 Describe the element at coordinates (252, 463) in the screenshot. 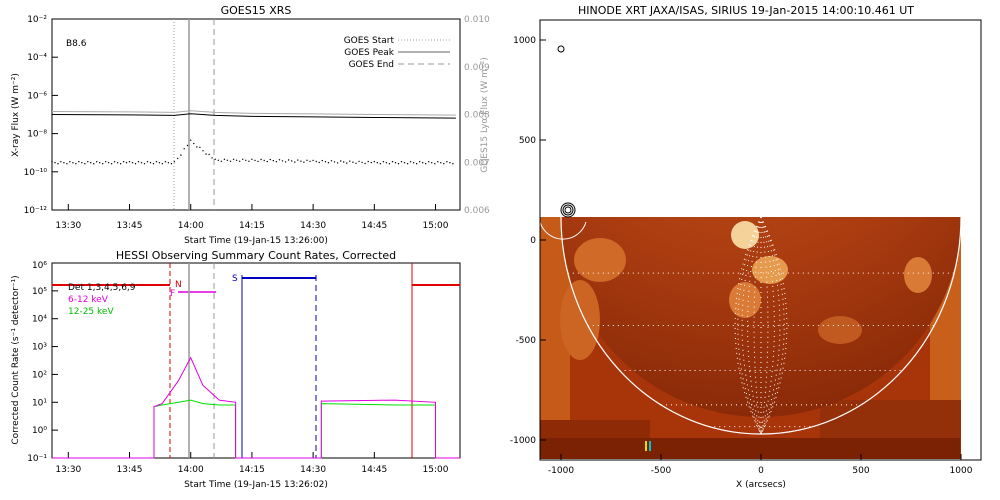

I see `hessi-x-ticks: 13:30 13:45 14:00 14:15 14:30 14:45 15:00` at that location.